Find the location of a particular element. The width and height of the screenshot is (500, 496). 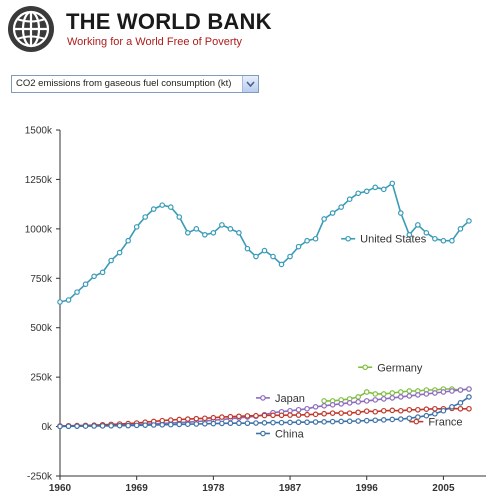

brand-title: THE WORLD BANK is located at coordinates (169, 21).